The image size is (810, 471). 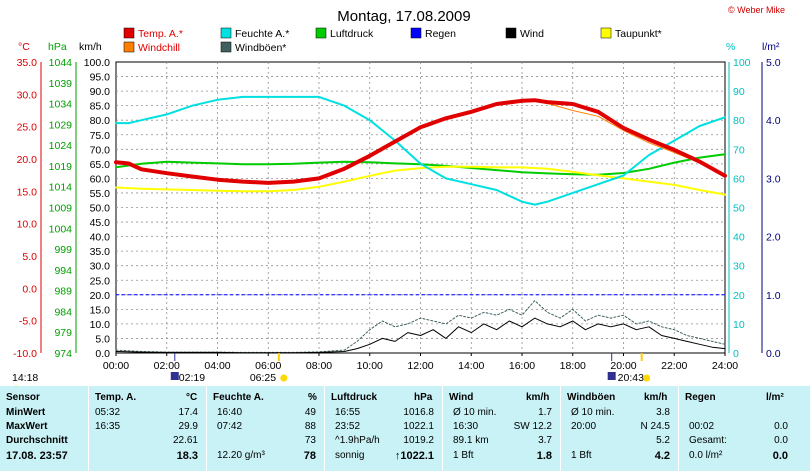 I want to click on table-cell-rain-v: 0.0, so click(x=780, y=456).